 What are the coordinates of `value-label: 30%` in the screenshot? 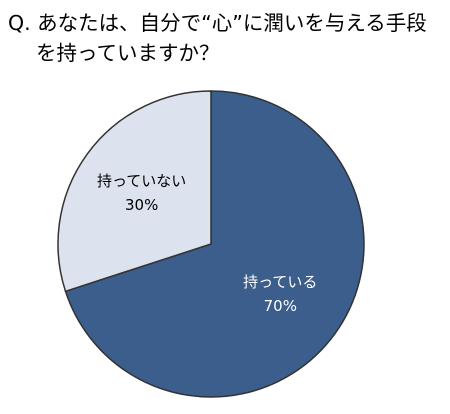 It's located at (141, 205).